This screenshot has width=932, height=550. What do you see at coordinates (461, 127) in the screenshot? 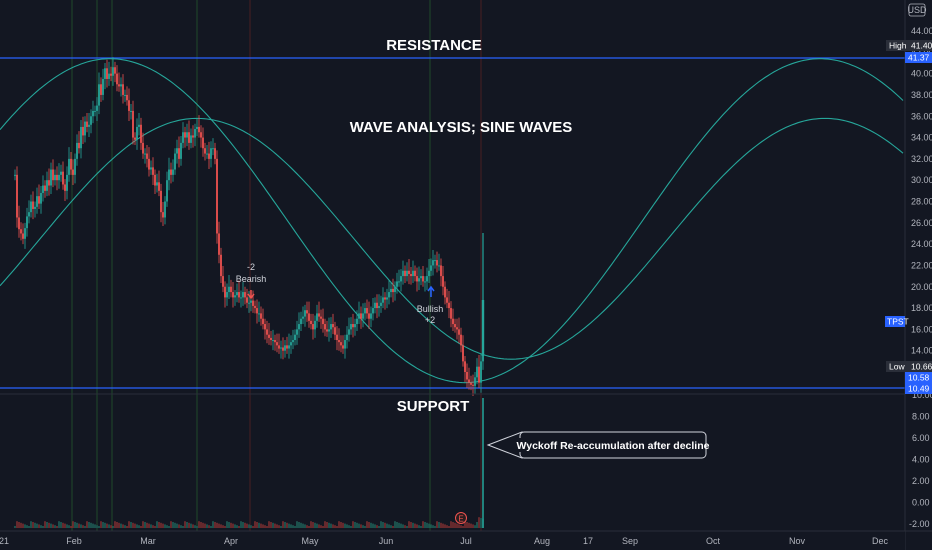
I see `wave-analysis-label: WAVE ANALYSIS; SINE WAVES` at bounding box center [461, 127].